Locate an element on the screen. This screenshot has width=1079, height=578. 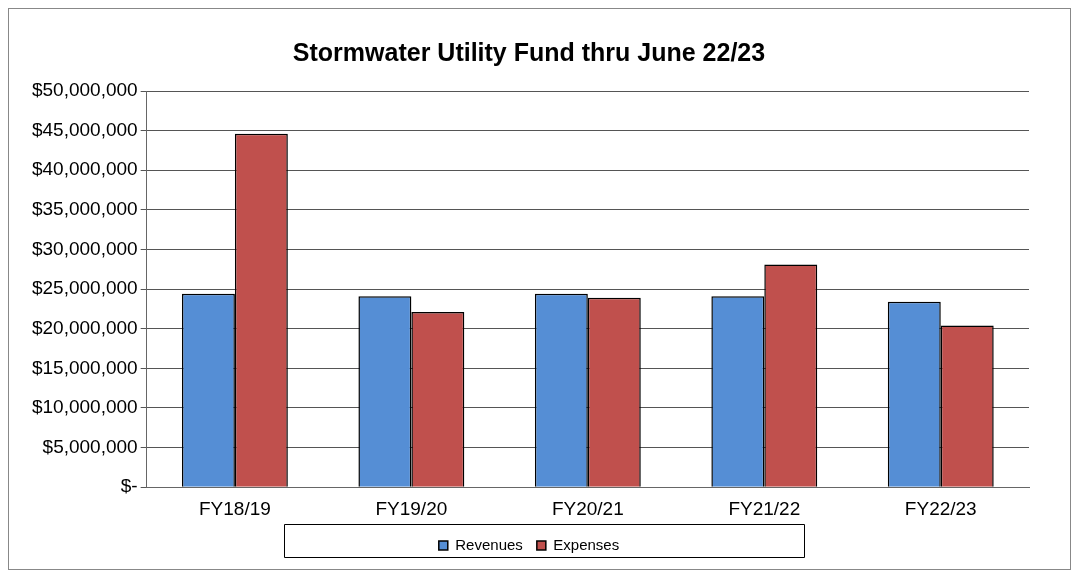
y-tick-label: $5,000,000 is located at coordinates (90, 446).